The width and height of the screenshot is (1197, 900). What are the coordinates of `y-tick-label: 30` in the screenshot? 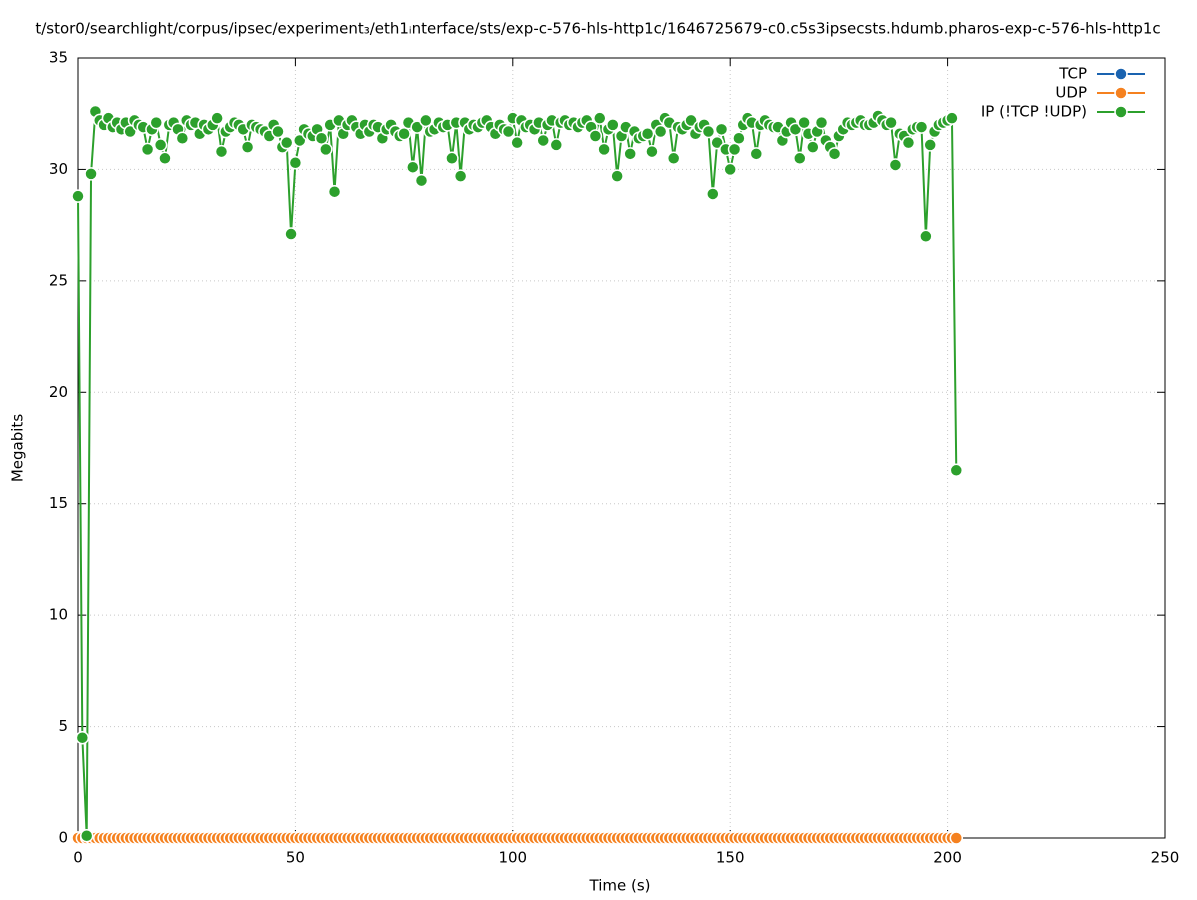 It's located at (58, 169).